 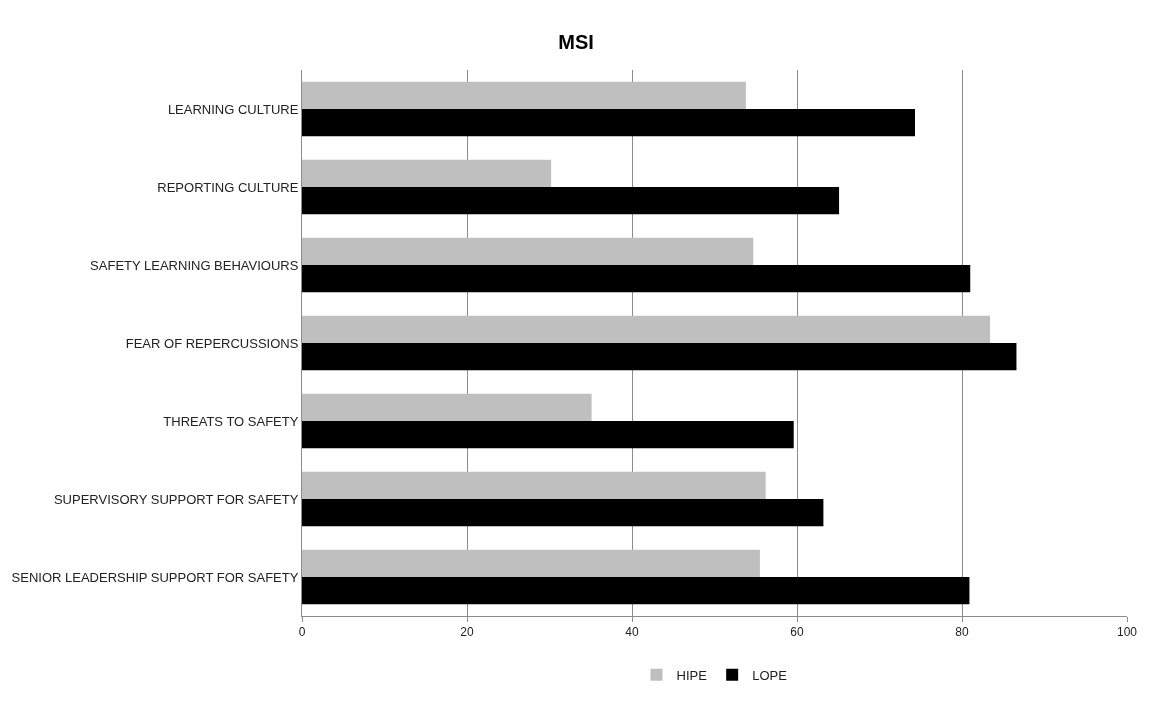 I want to click on y-tick-label: LEARNING CULTURE, so click(x=233, y=109).